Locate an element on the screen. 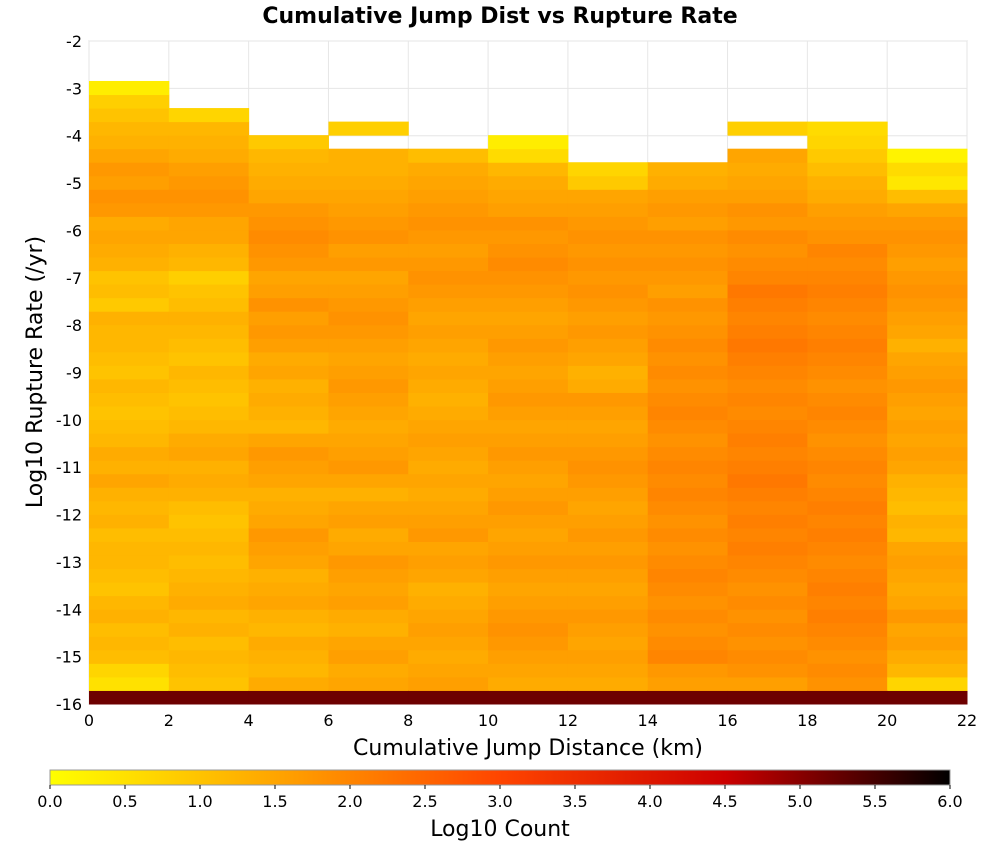  x-tick-label: 22 is located at coordinates (967, 720).